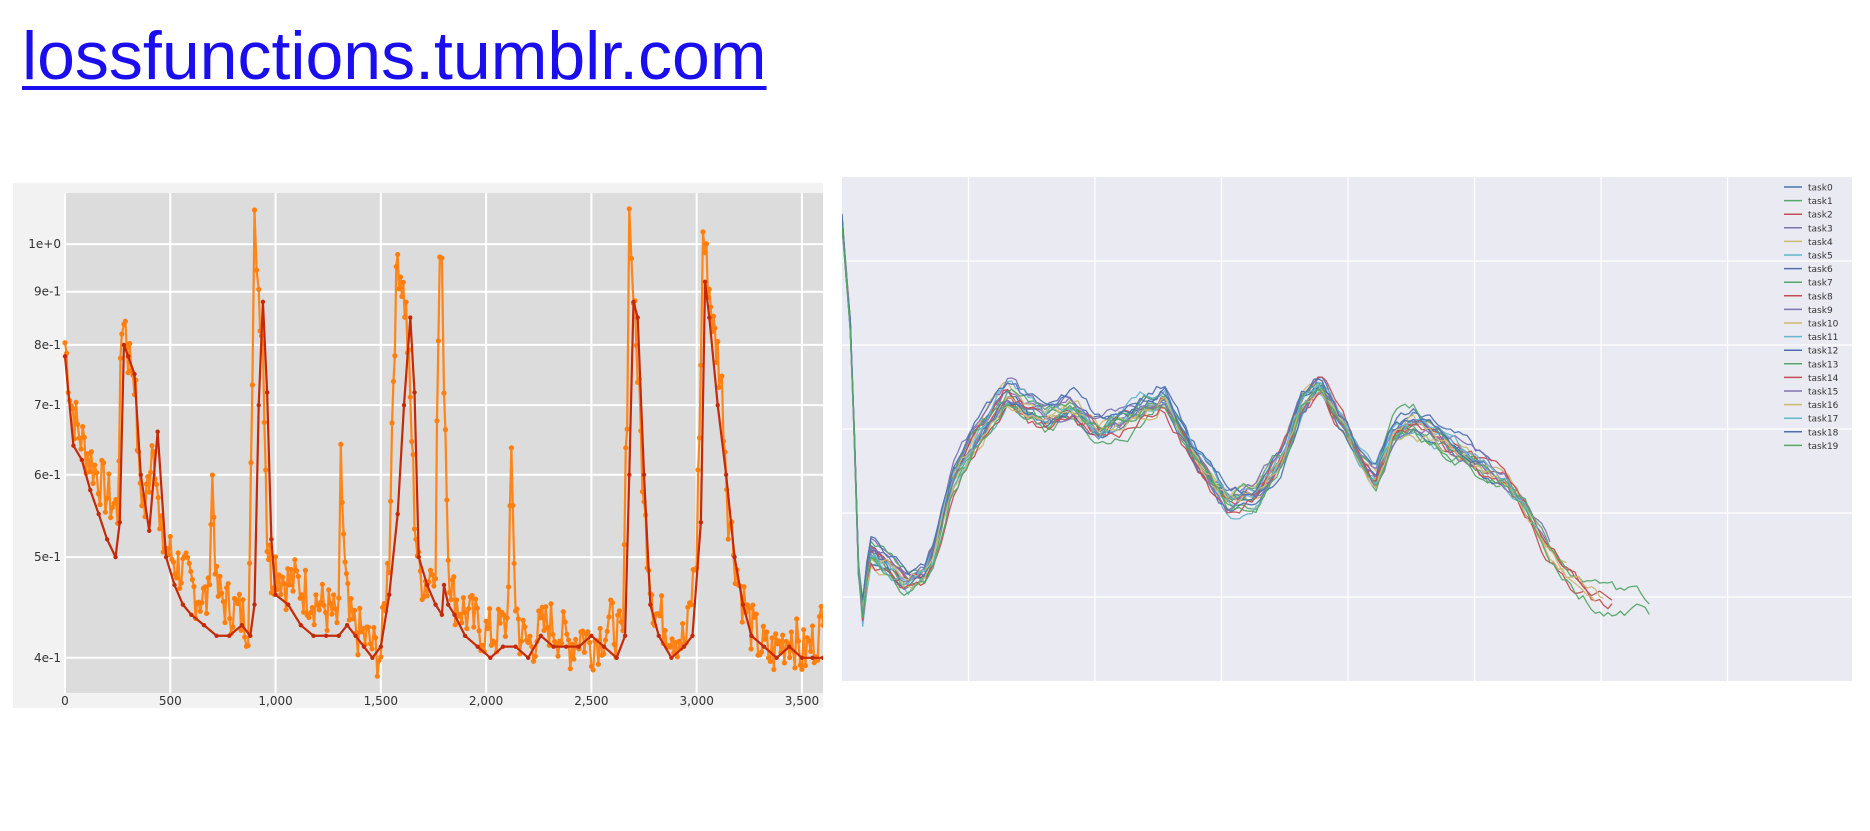 The image size is (1870, 831). I want to click on y-tick-label: 1e+0, so click(44, 244).